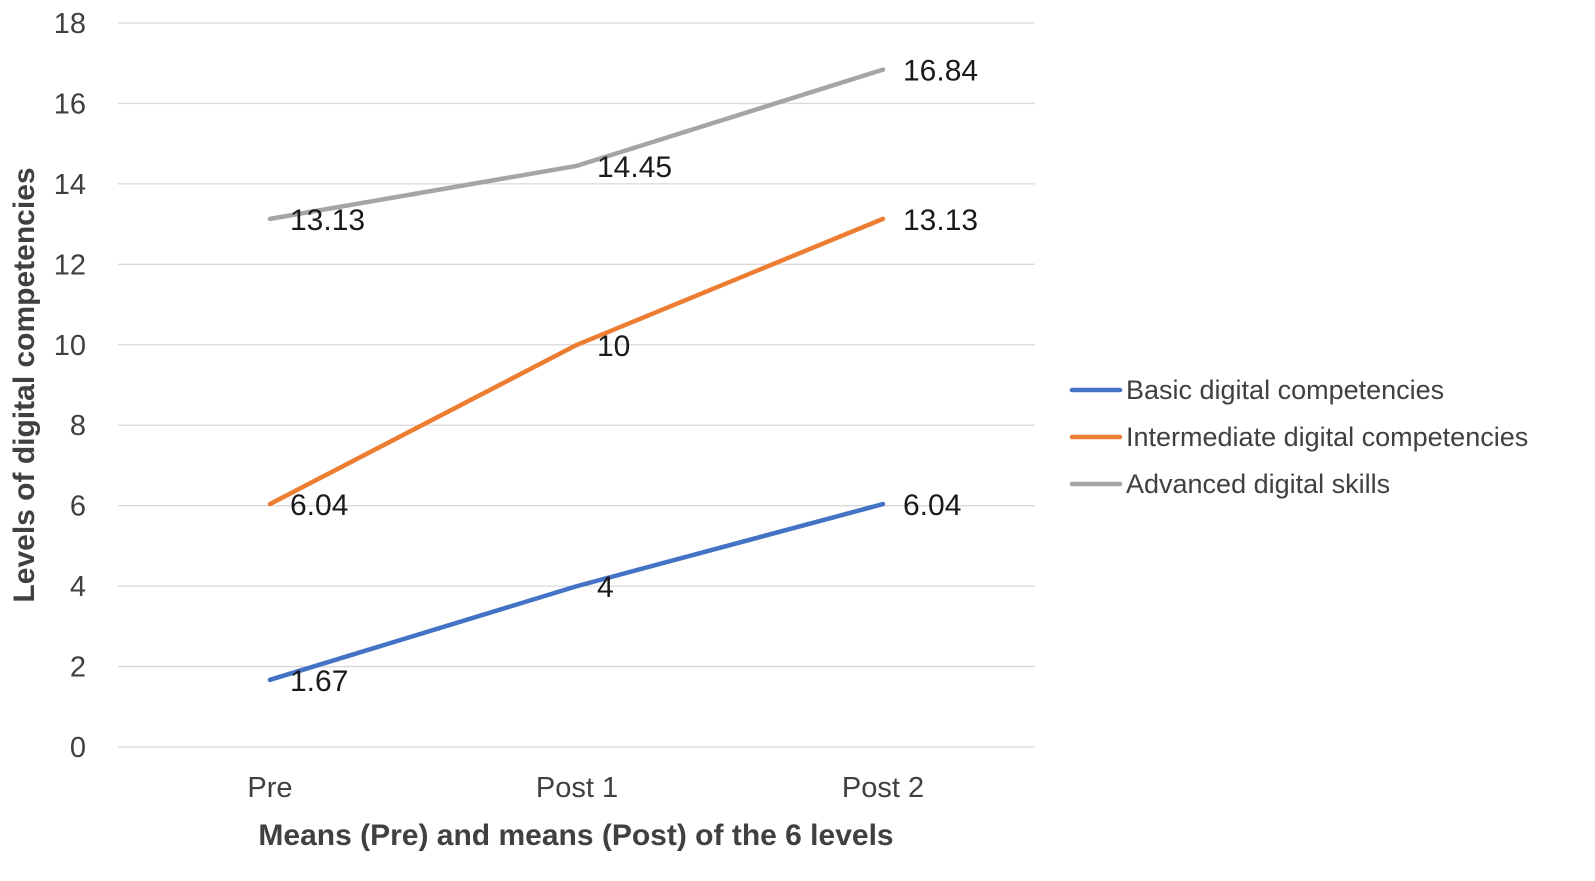 This screenshot has width=1595, height=881. I want to click on legend-label: Intermediate digital competencies, so click(1327, 437).